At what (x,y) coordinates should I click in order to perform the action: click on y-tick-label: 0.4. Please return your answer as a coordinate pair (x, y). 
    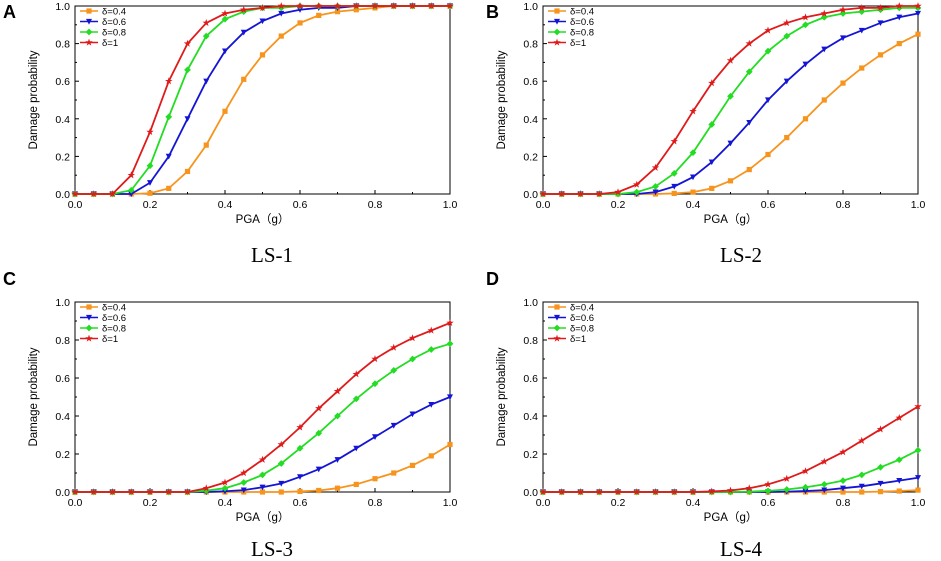
    Looking at the image, I should click on (530, 417).